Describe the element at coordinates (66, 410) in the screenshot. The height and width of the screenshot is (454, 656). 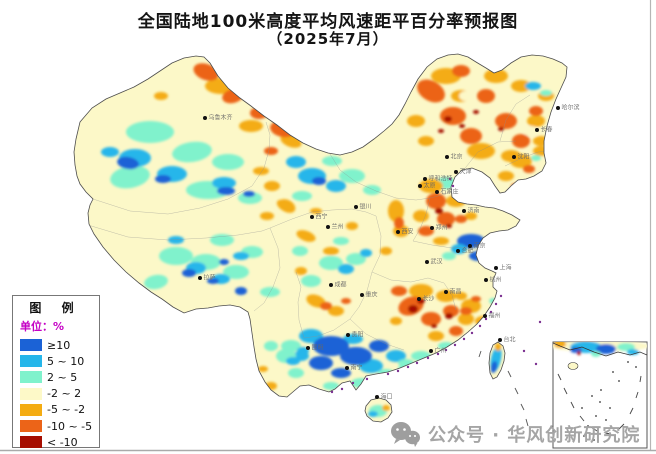
I see `legend-label: -5 ~ -2` at that location.